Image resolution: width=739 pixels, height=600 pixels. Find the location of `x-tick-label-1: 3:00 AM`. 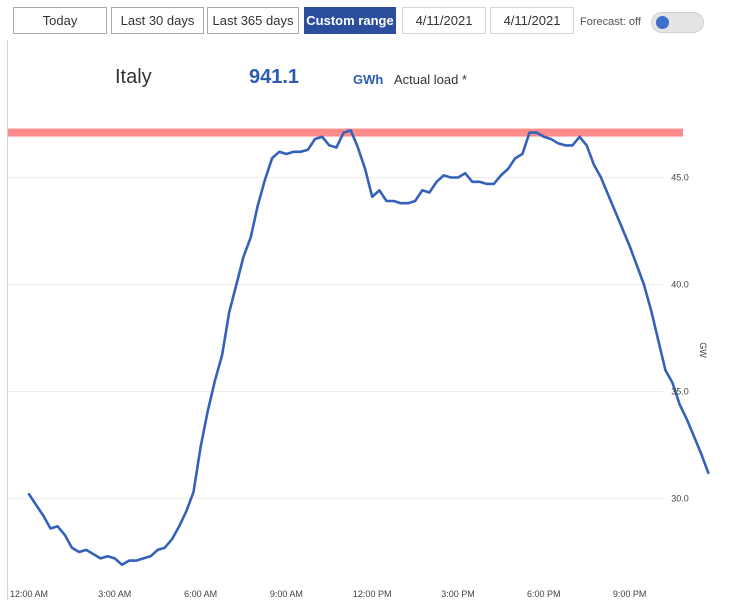

x-tick-label-1: 3:00 AM is located at coordinates (114, 594).